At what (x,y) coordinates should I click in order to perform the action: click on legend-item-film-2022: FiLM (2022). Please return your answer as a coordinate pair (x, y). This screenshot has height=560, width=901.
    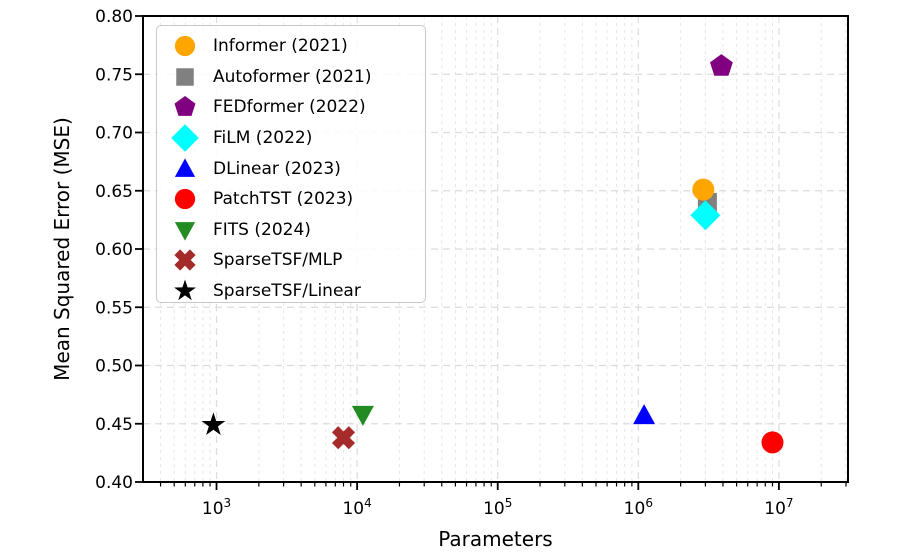
    Looking at the image, I should click on (291, 138).